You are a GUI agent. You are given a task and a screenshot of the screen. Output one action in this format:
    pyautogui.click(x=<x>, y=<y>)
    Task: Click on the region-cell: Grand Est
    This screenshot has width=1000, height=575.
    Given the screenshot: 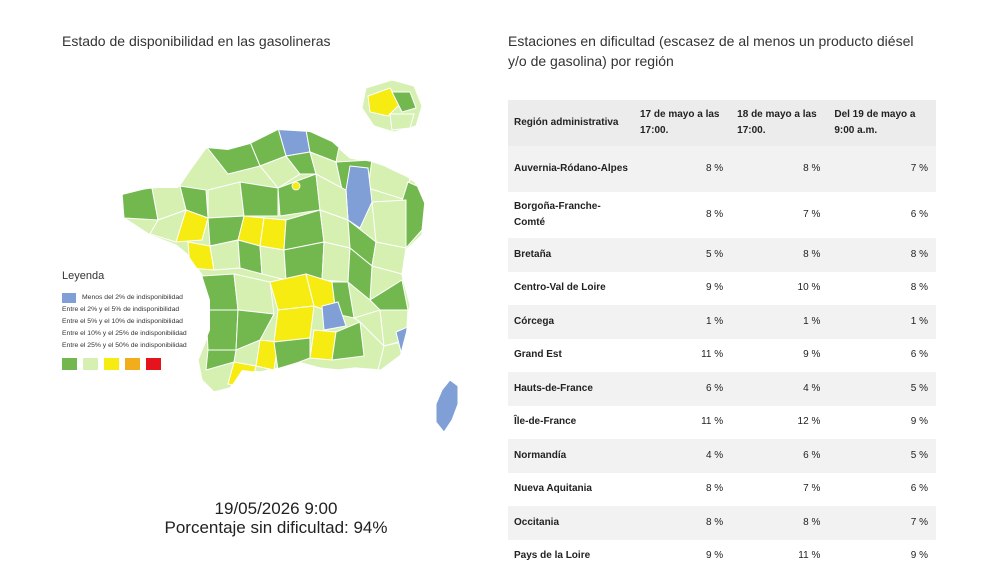 What is the action you would take?
    pyautogui.click(x=571, y=355)
    